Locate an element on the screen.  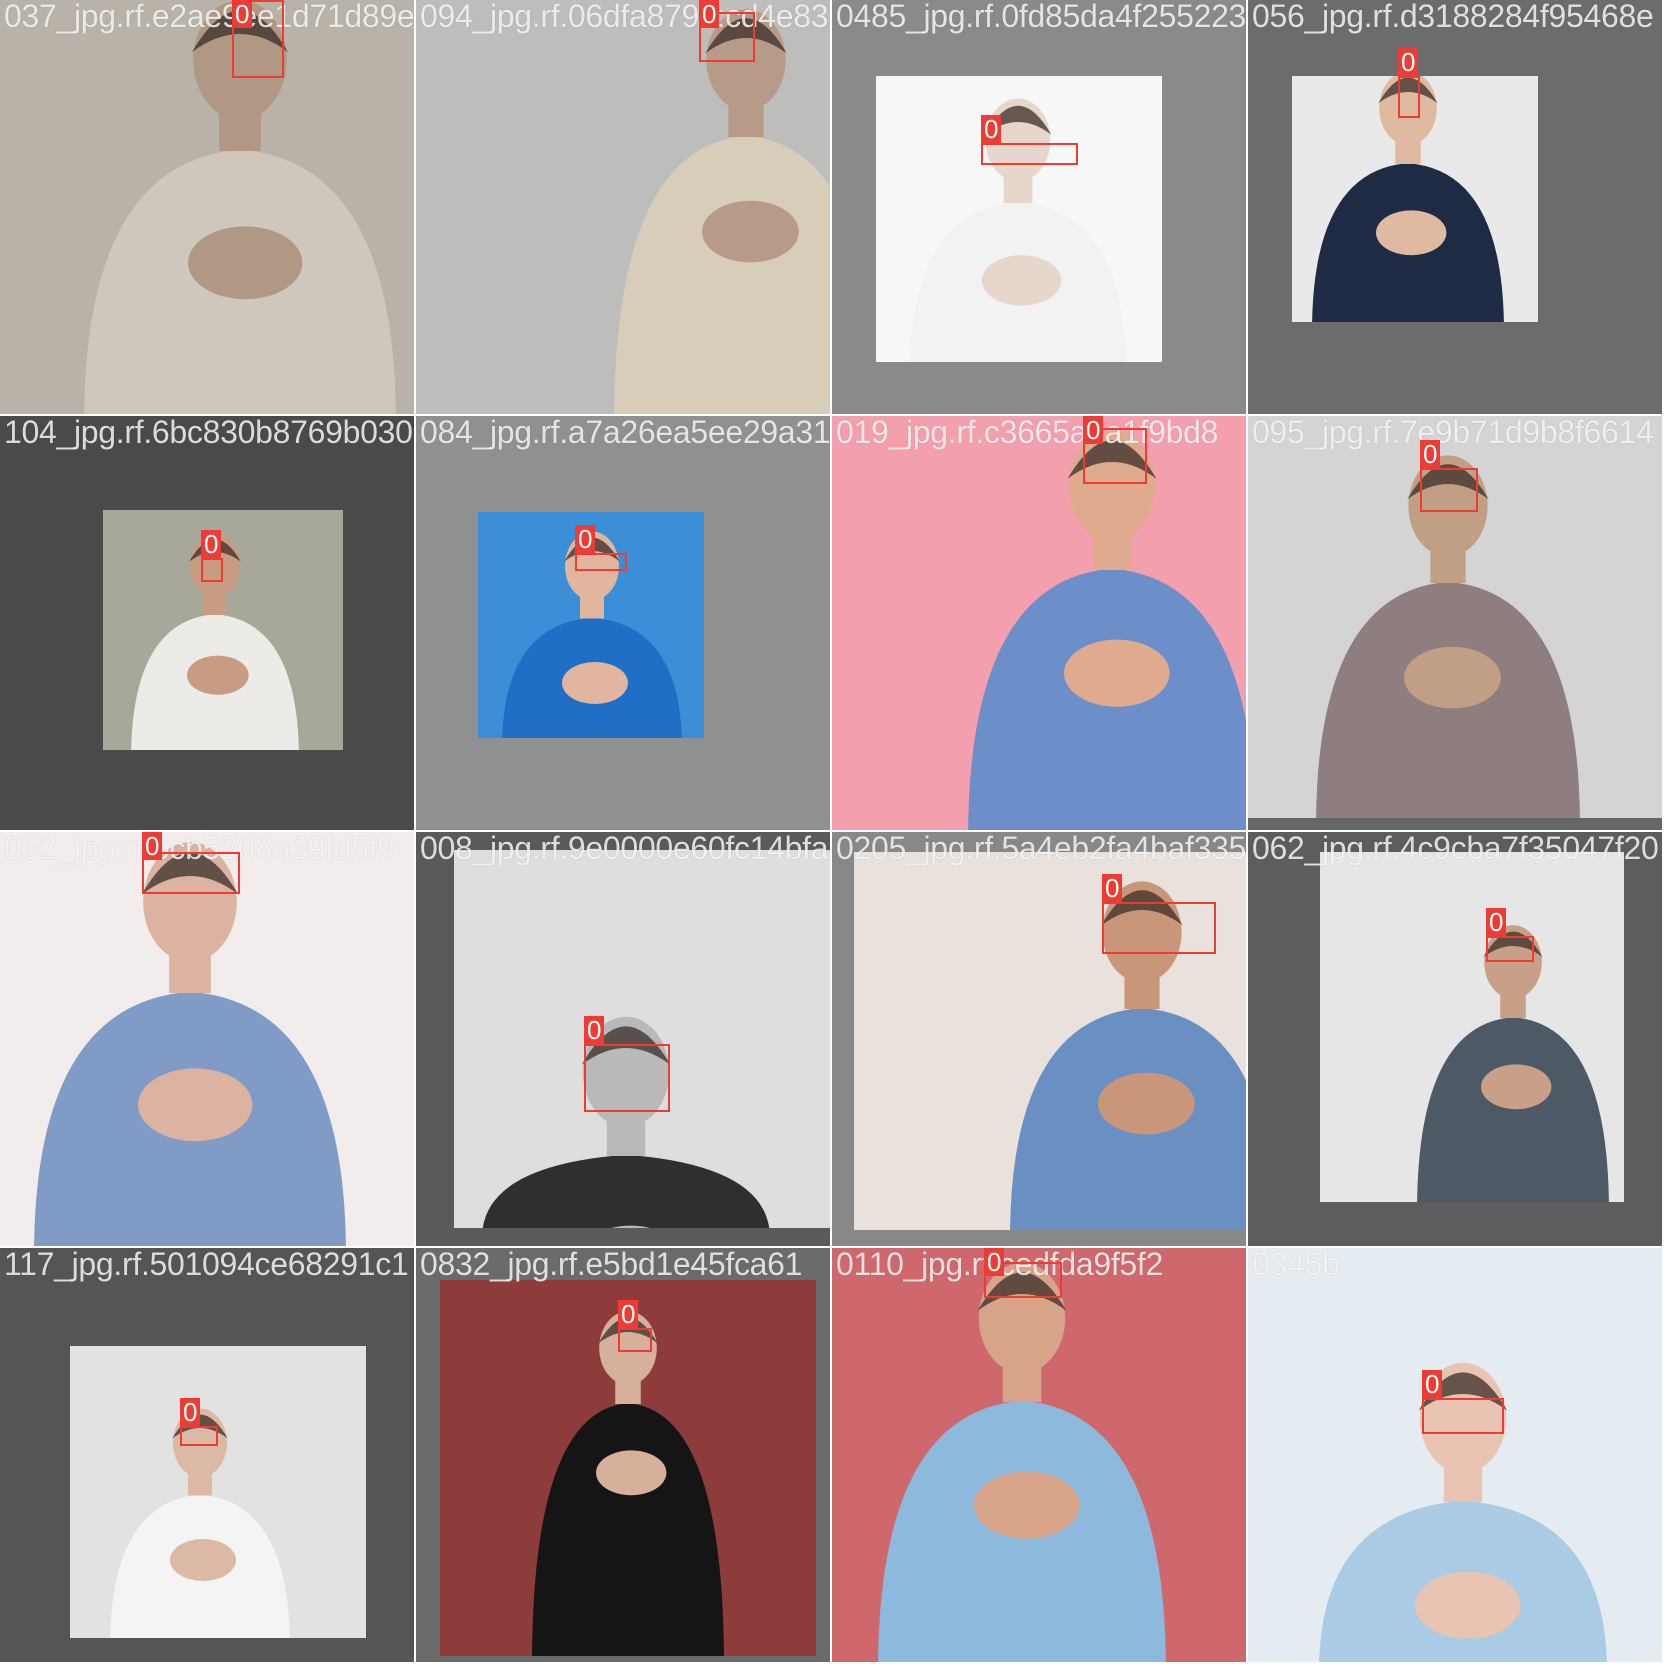
tile-filename: 008_jpg.rf.9e0000e60fc14bfa is located at coordinates (624, 849).